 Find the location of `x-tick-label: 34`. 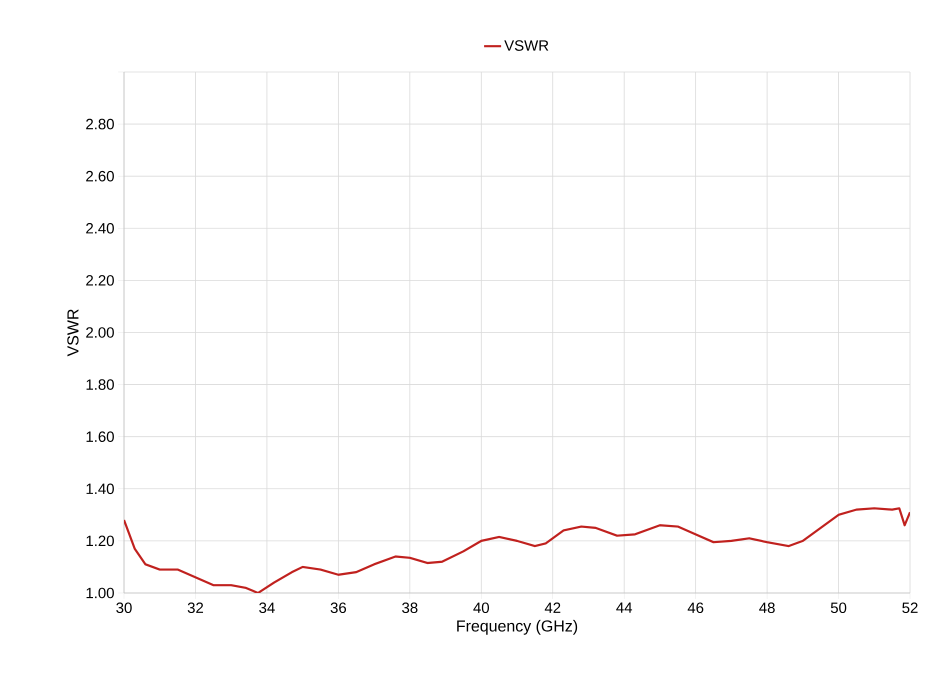

x-tick-label: 34 is located at coordinates (267, 608).